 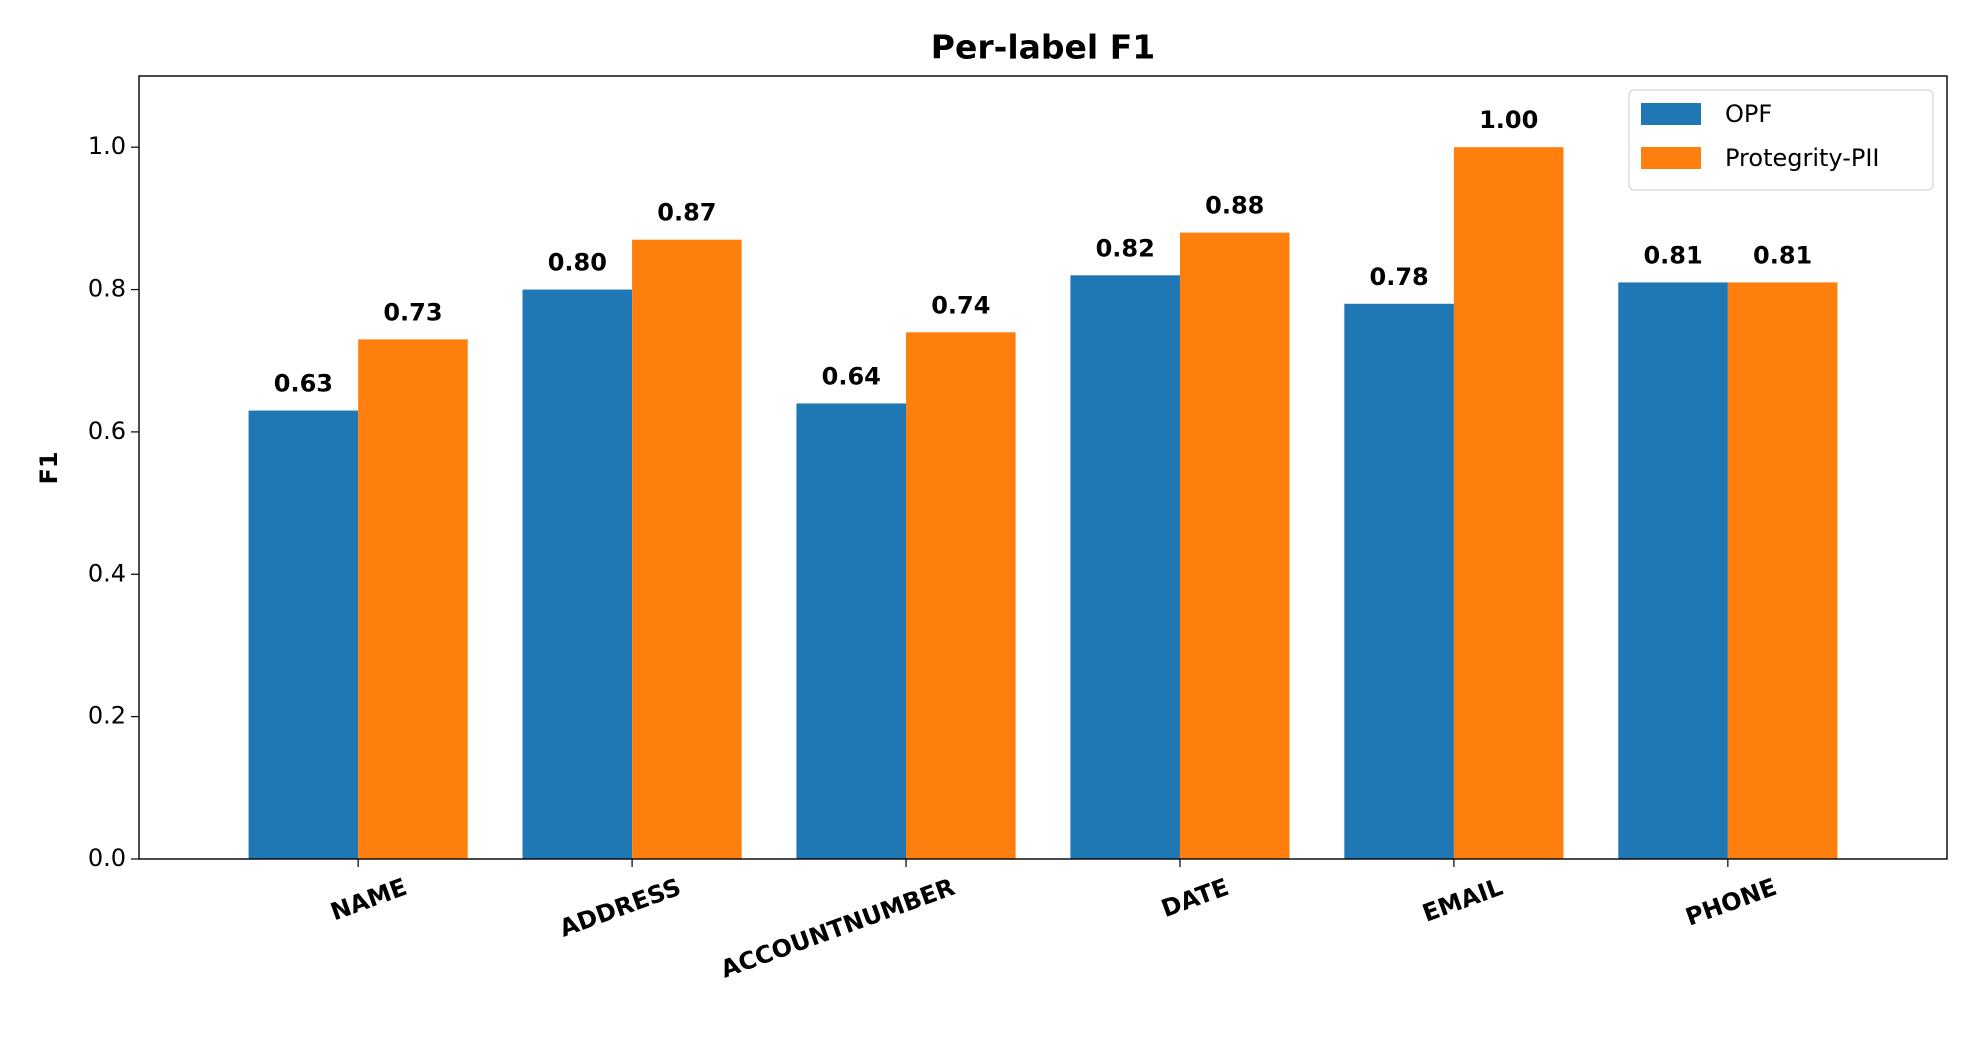 What do you see at coordinates (1234, 206) in the screenshot?
I see `value-label: 0.88` at bounding box center [1234, 206].